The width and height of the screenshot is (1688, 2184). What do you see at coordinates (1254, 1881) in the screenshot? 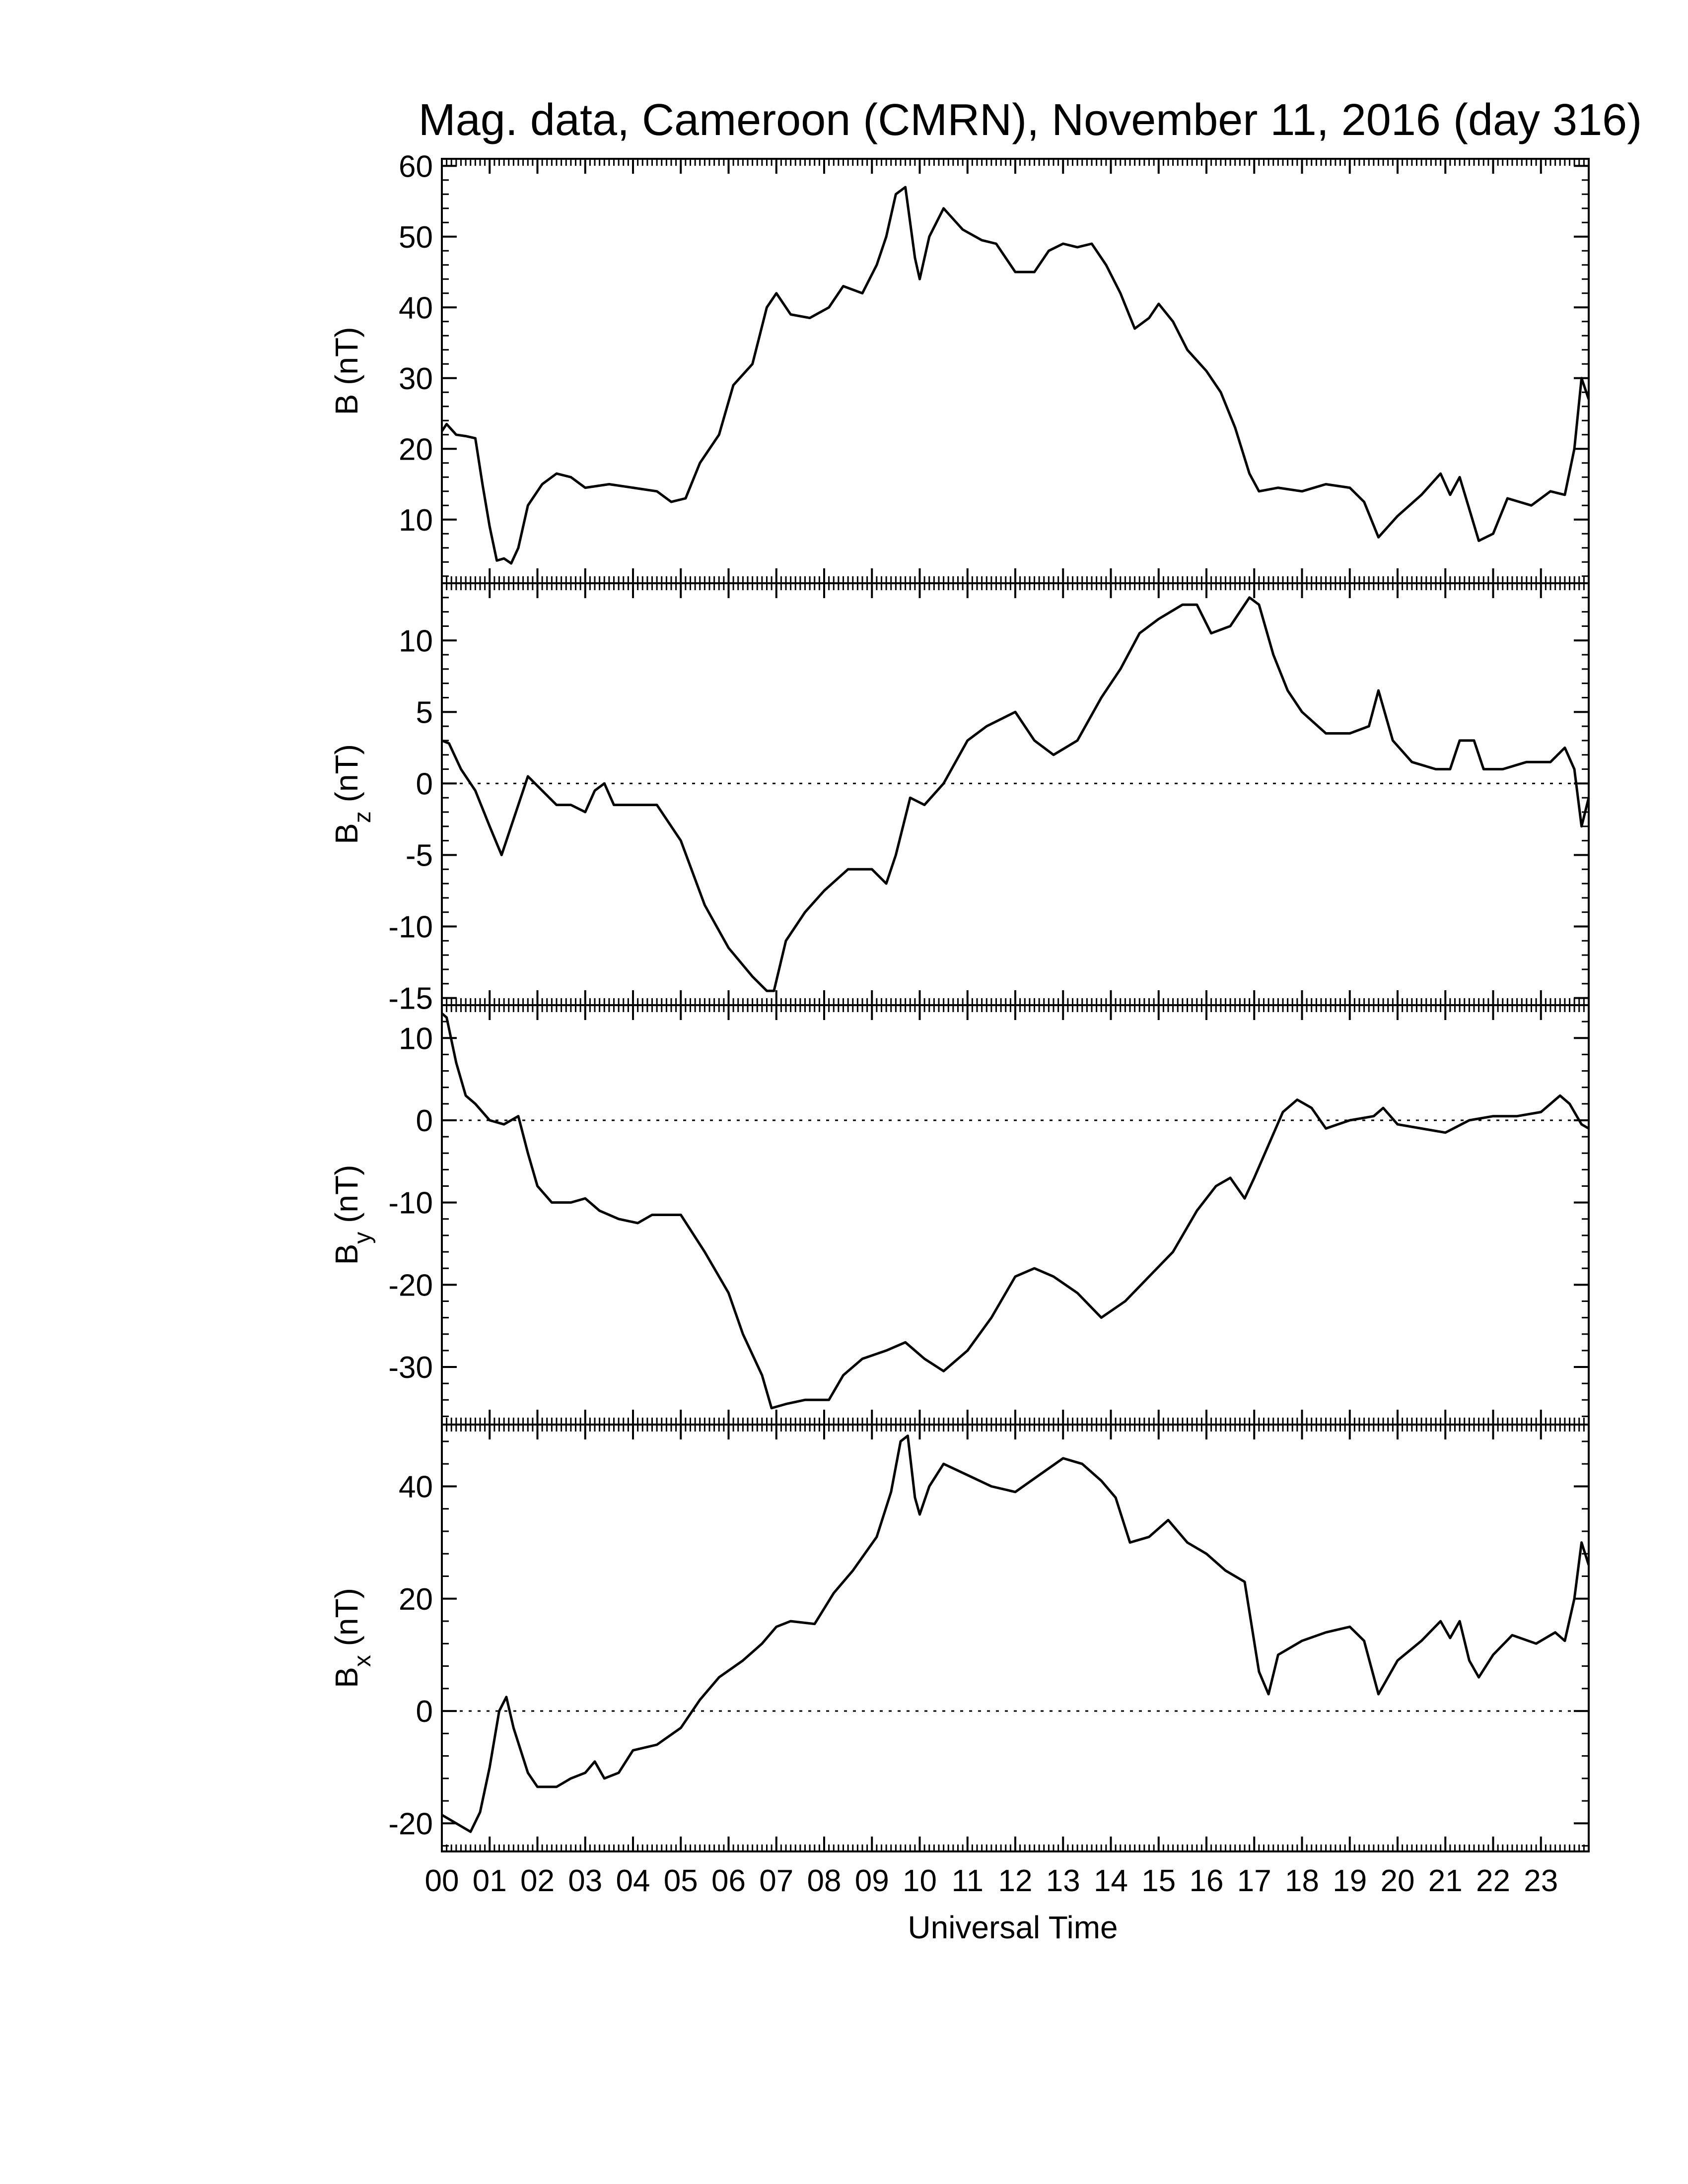
I see `x-tick-label: 17` at bounding box center [1254, 1881].